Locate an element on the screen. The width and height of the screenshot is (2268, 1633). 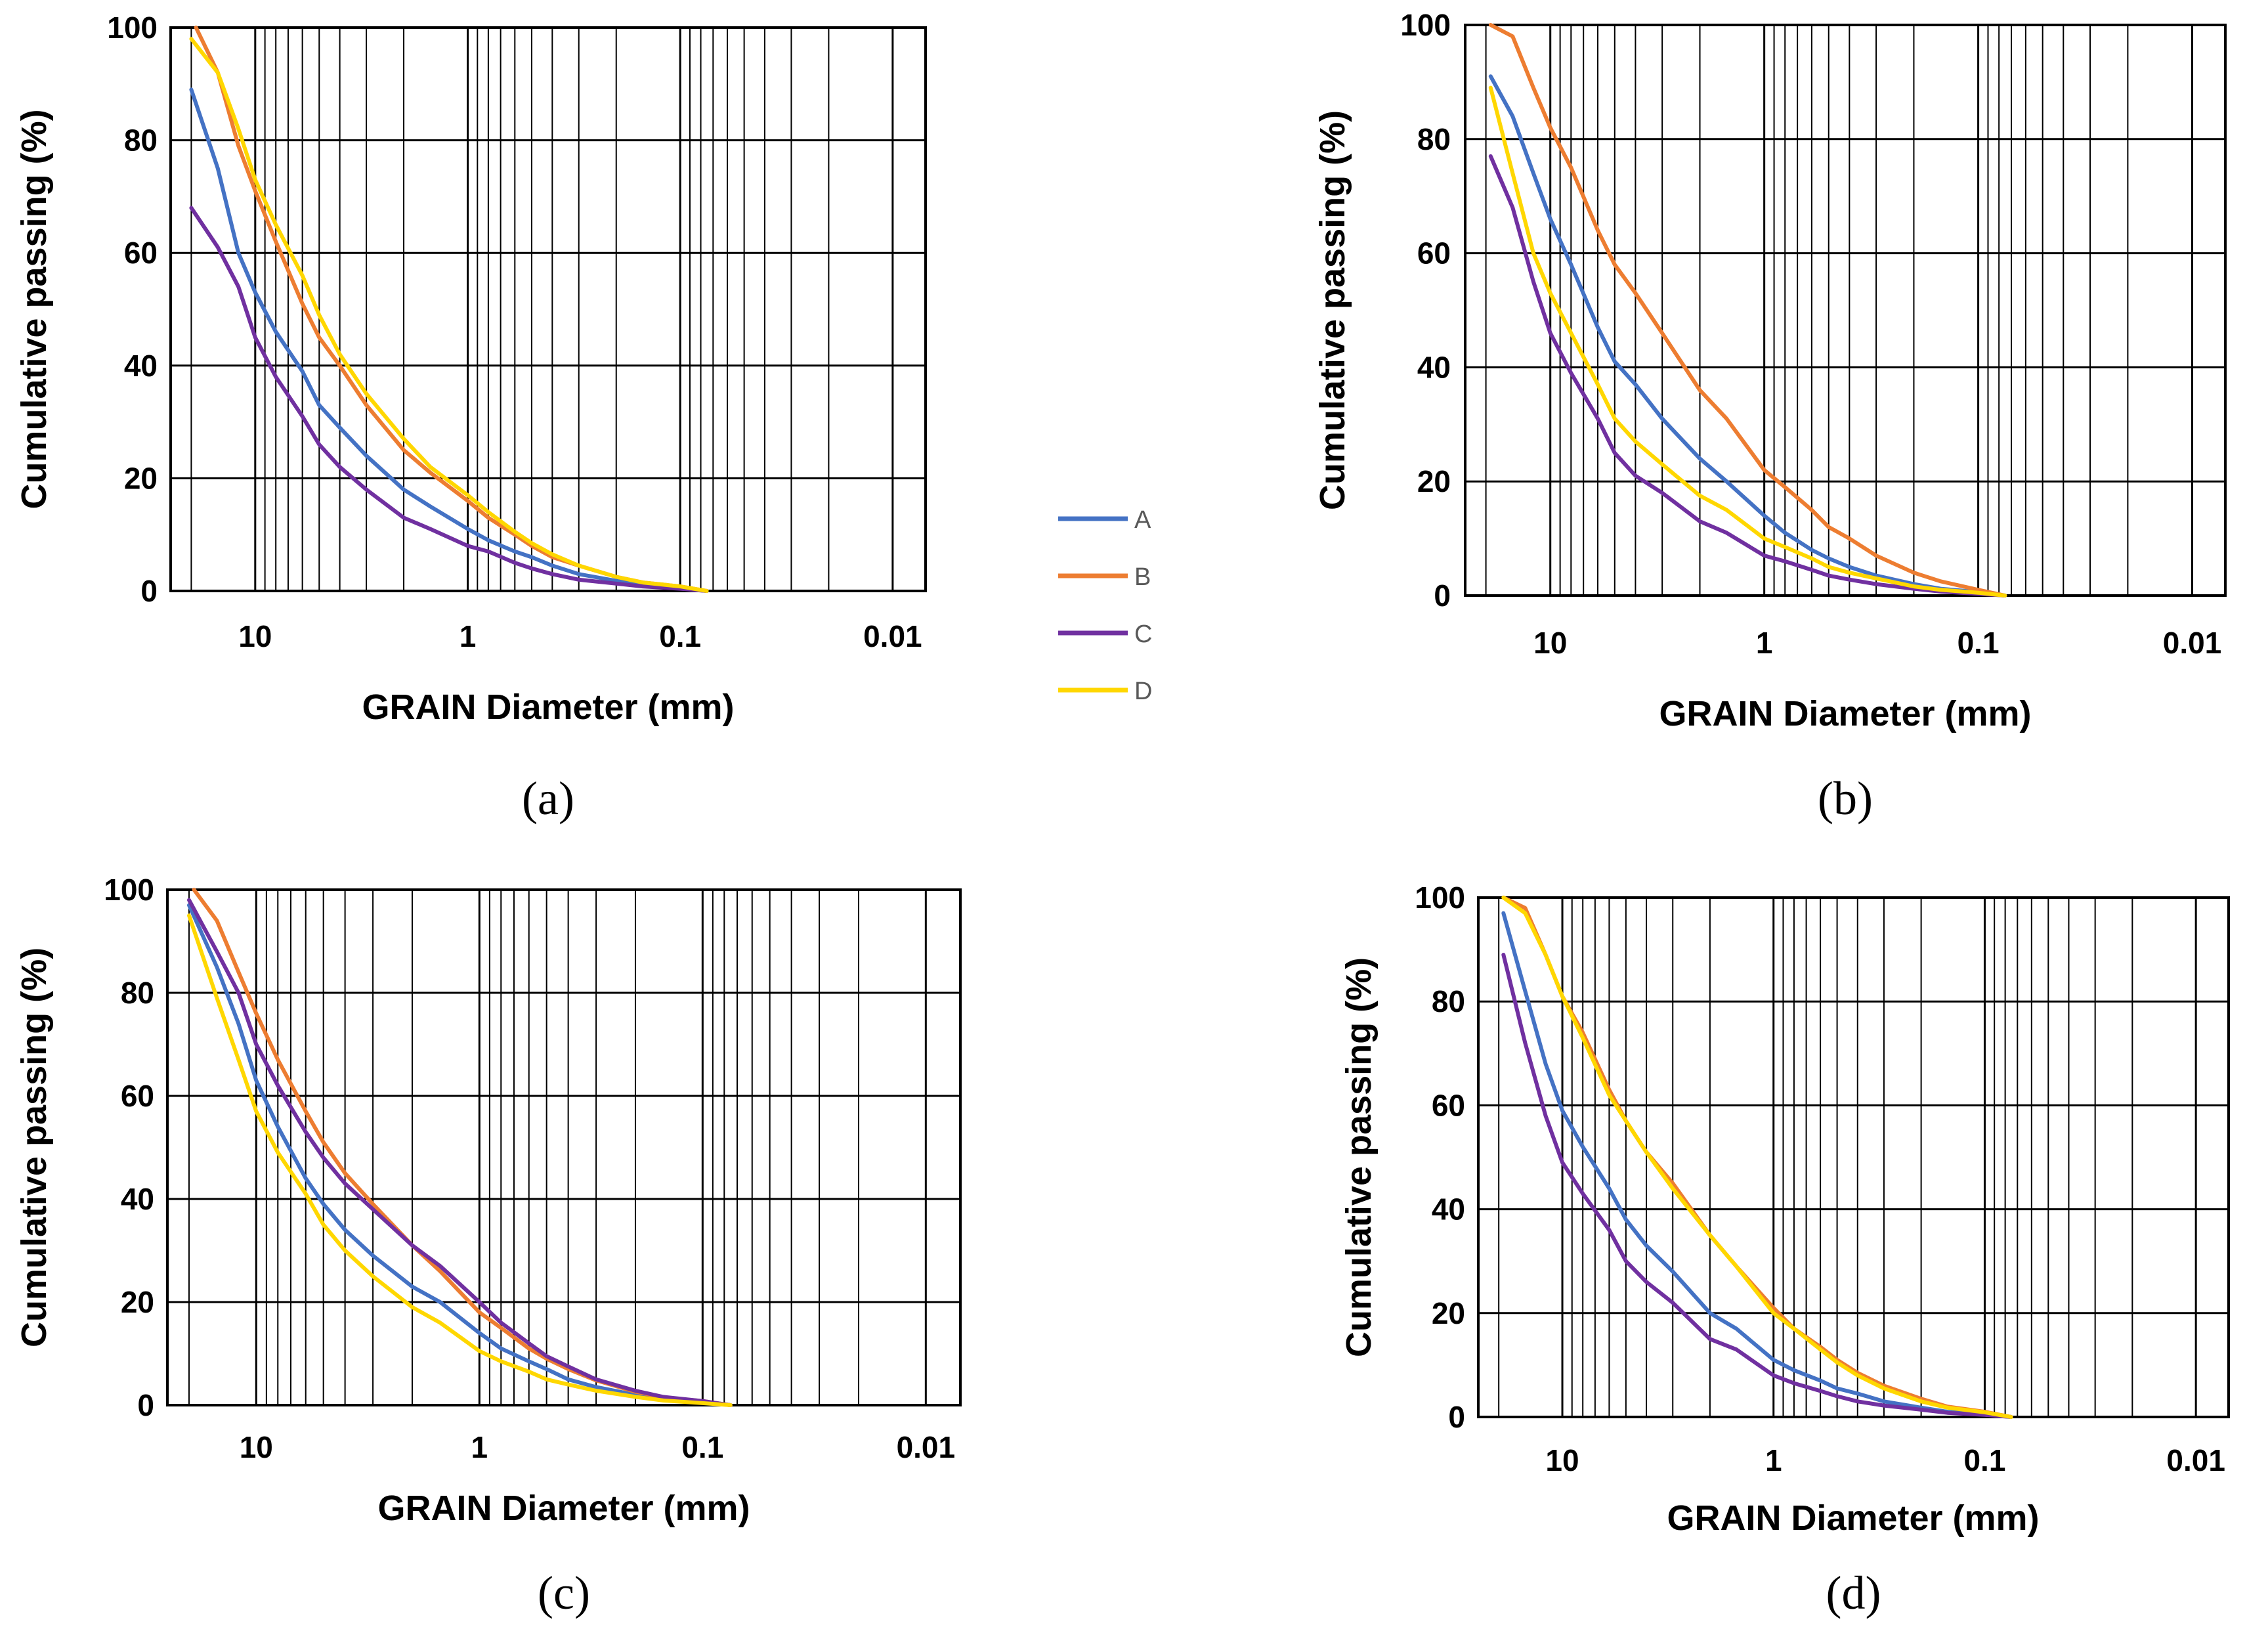
legend-item-B: B is located at coordinates (1105, 577).